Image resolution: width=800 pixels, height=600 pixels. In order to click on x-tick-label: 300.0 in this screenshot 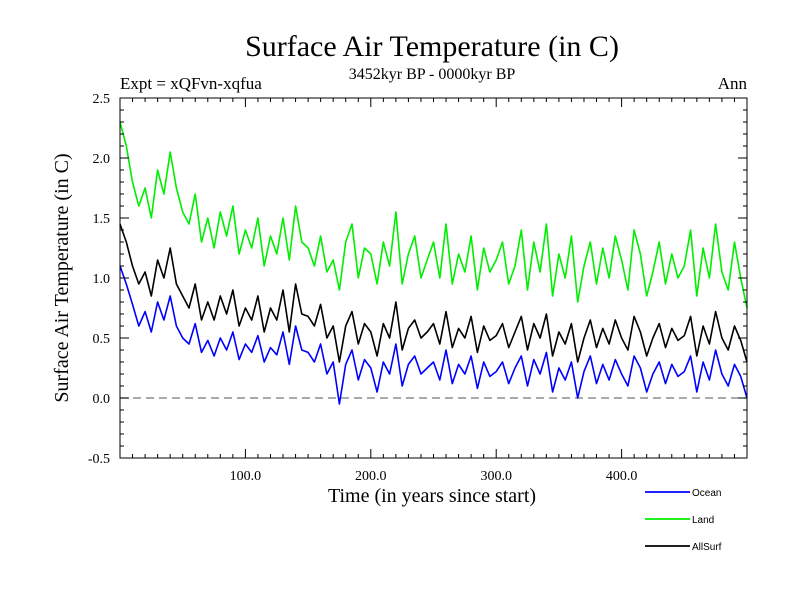, I will do `click(496, 476)`.